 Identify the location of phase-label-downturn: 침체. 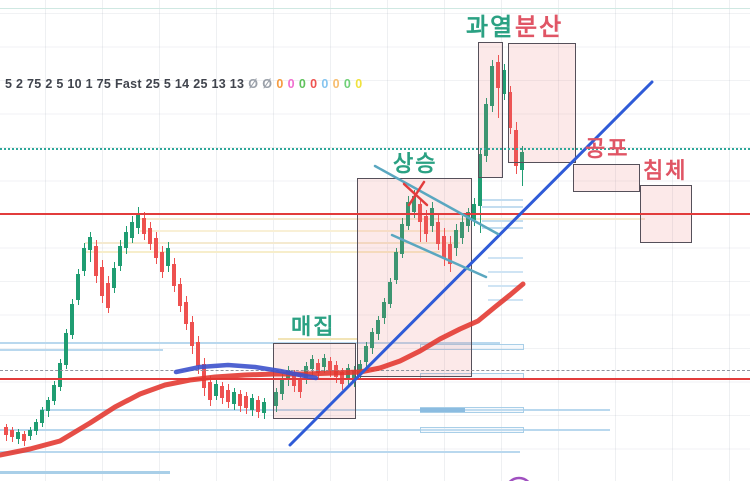
(665, 171).